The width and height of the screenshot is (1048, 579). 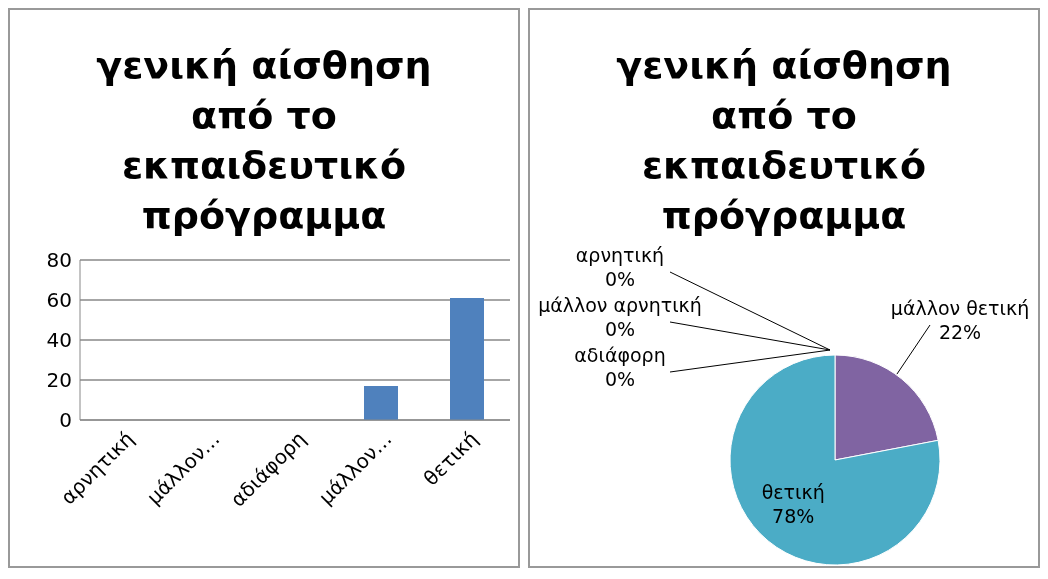 What do you see at coordinates (59, 260) in the screenshot?
I see `y-tick-label: 80` at bounding box center [59, 260].